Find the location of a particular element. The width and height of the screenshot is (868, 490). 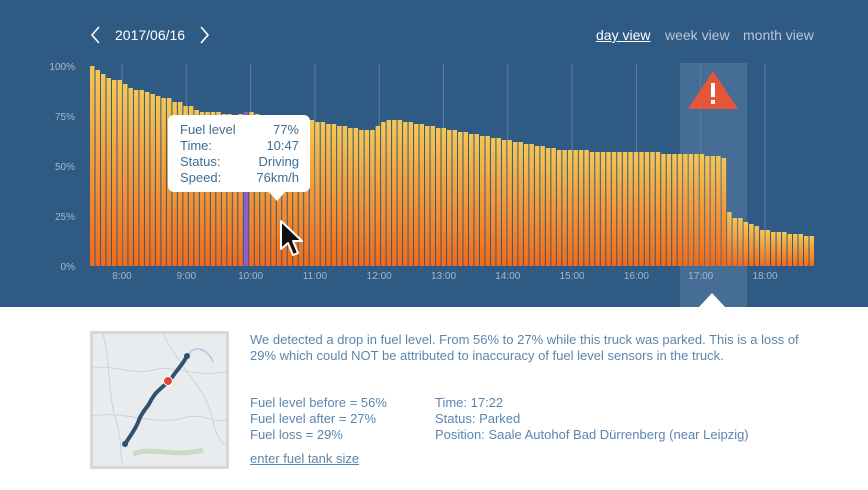

tab-week-view: week view is located at coordinates (697, 35).